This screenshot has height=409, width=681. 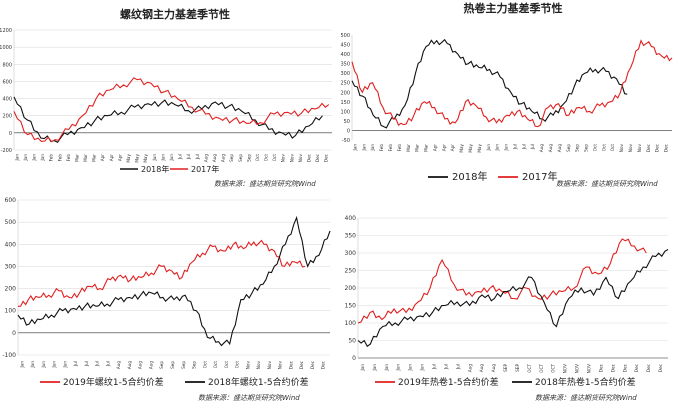 What do you see at coordinates (345, 74) in the screenshot?
I see `y-tick-label: 300` at bounding box center [345, 74].